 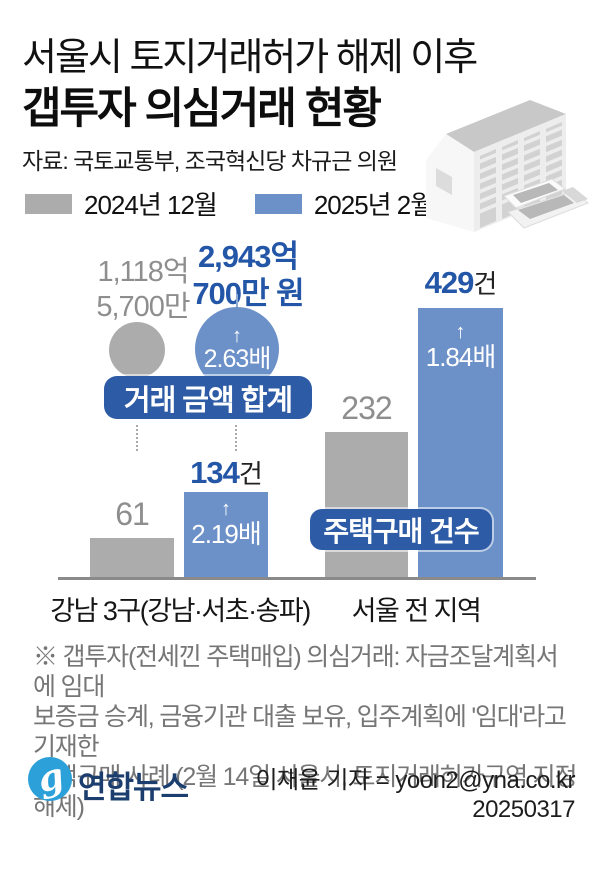 What do you see at coordinates (461, 282) in the screenshot?
I see `bar-value-seoul-2025: 429건` at bounding box center [461, 282].